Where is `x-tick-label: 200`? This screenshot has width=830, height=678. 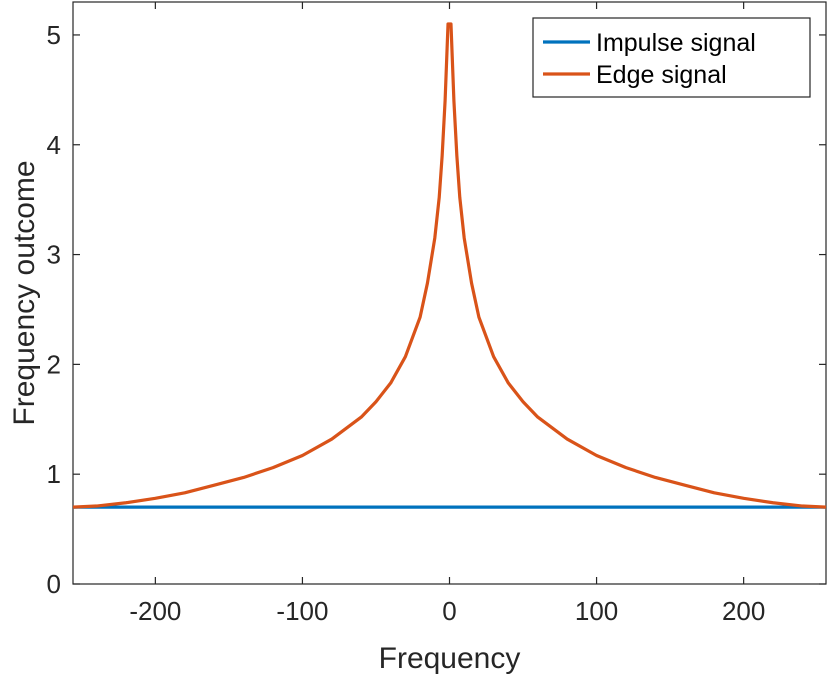
x-tick-label: 200 is located at coordinates (743, 611).